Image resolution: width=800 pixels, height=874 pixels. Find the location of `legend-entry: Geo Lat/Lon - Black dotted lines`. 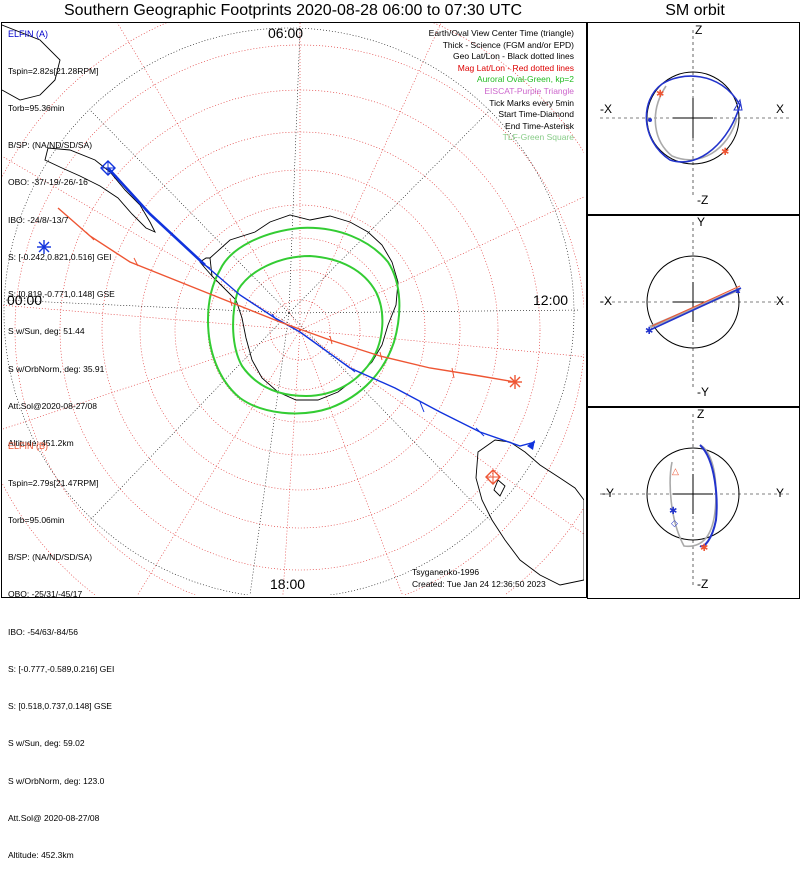

legend-entry: Geo Lat/Lon - Black dotted lines is located at coordinates (513, 56).